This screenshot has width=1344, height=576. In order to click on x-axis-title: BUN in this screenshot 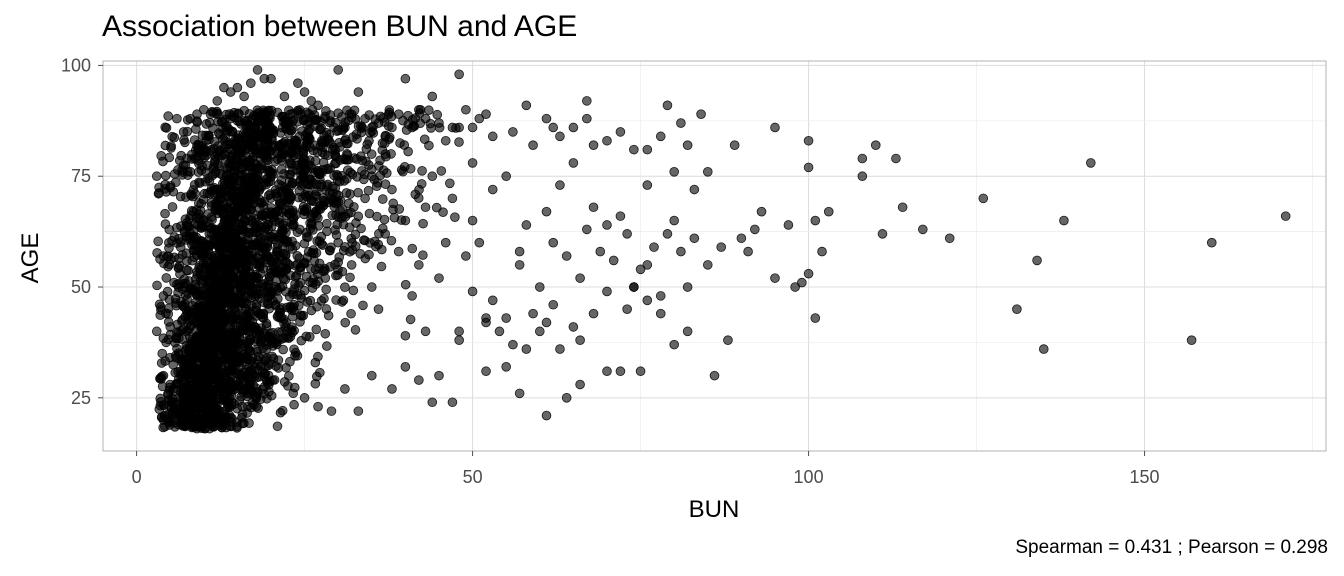, I will do `click(714, 509)`.